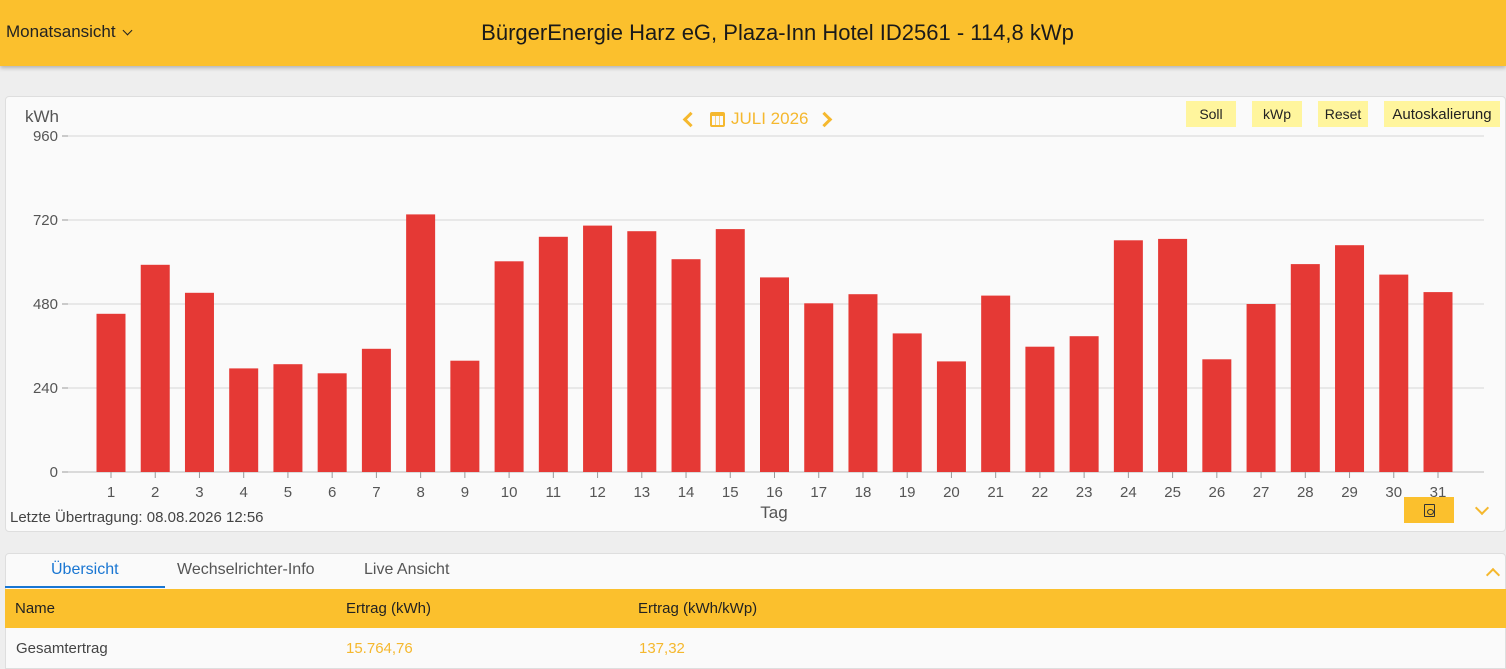  I want to click on column-header-name: Name, so click(35, 608).